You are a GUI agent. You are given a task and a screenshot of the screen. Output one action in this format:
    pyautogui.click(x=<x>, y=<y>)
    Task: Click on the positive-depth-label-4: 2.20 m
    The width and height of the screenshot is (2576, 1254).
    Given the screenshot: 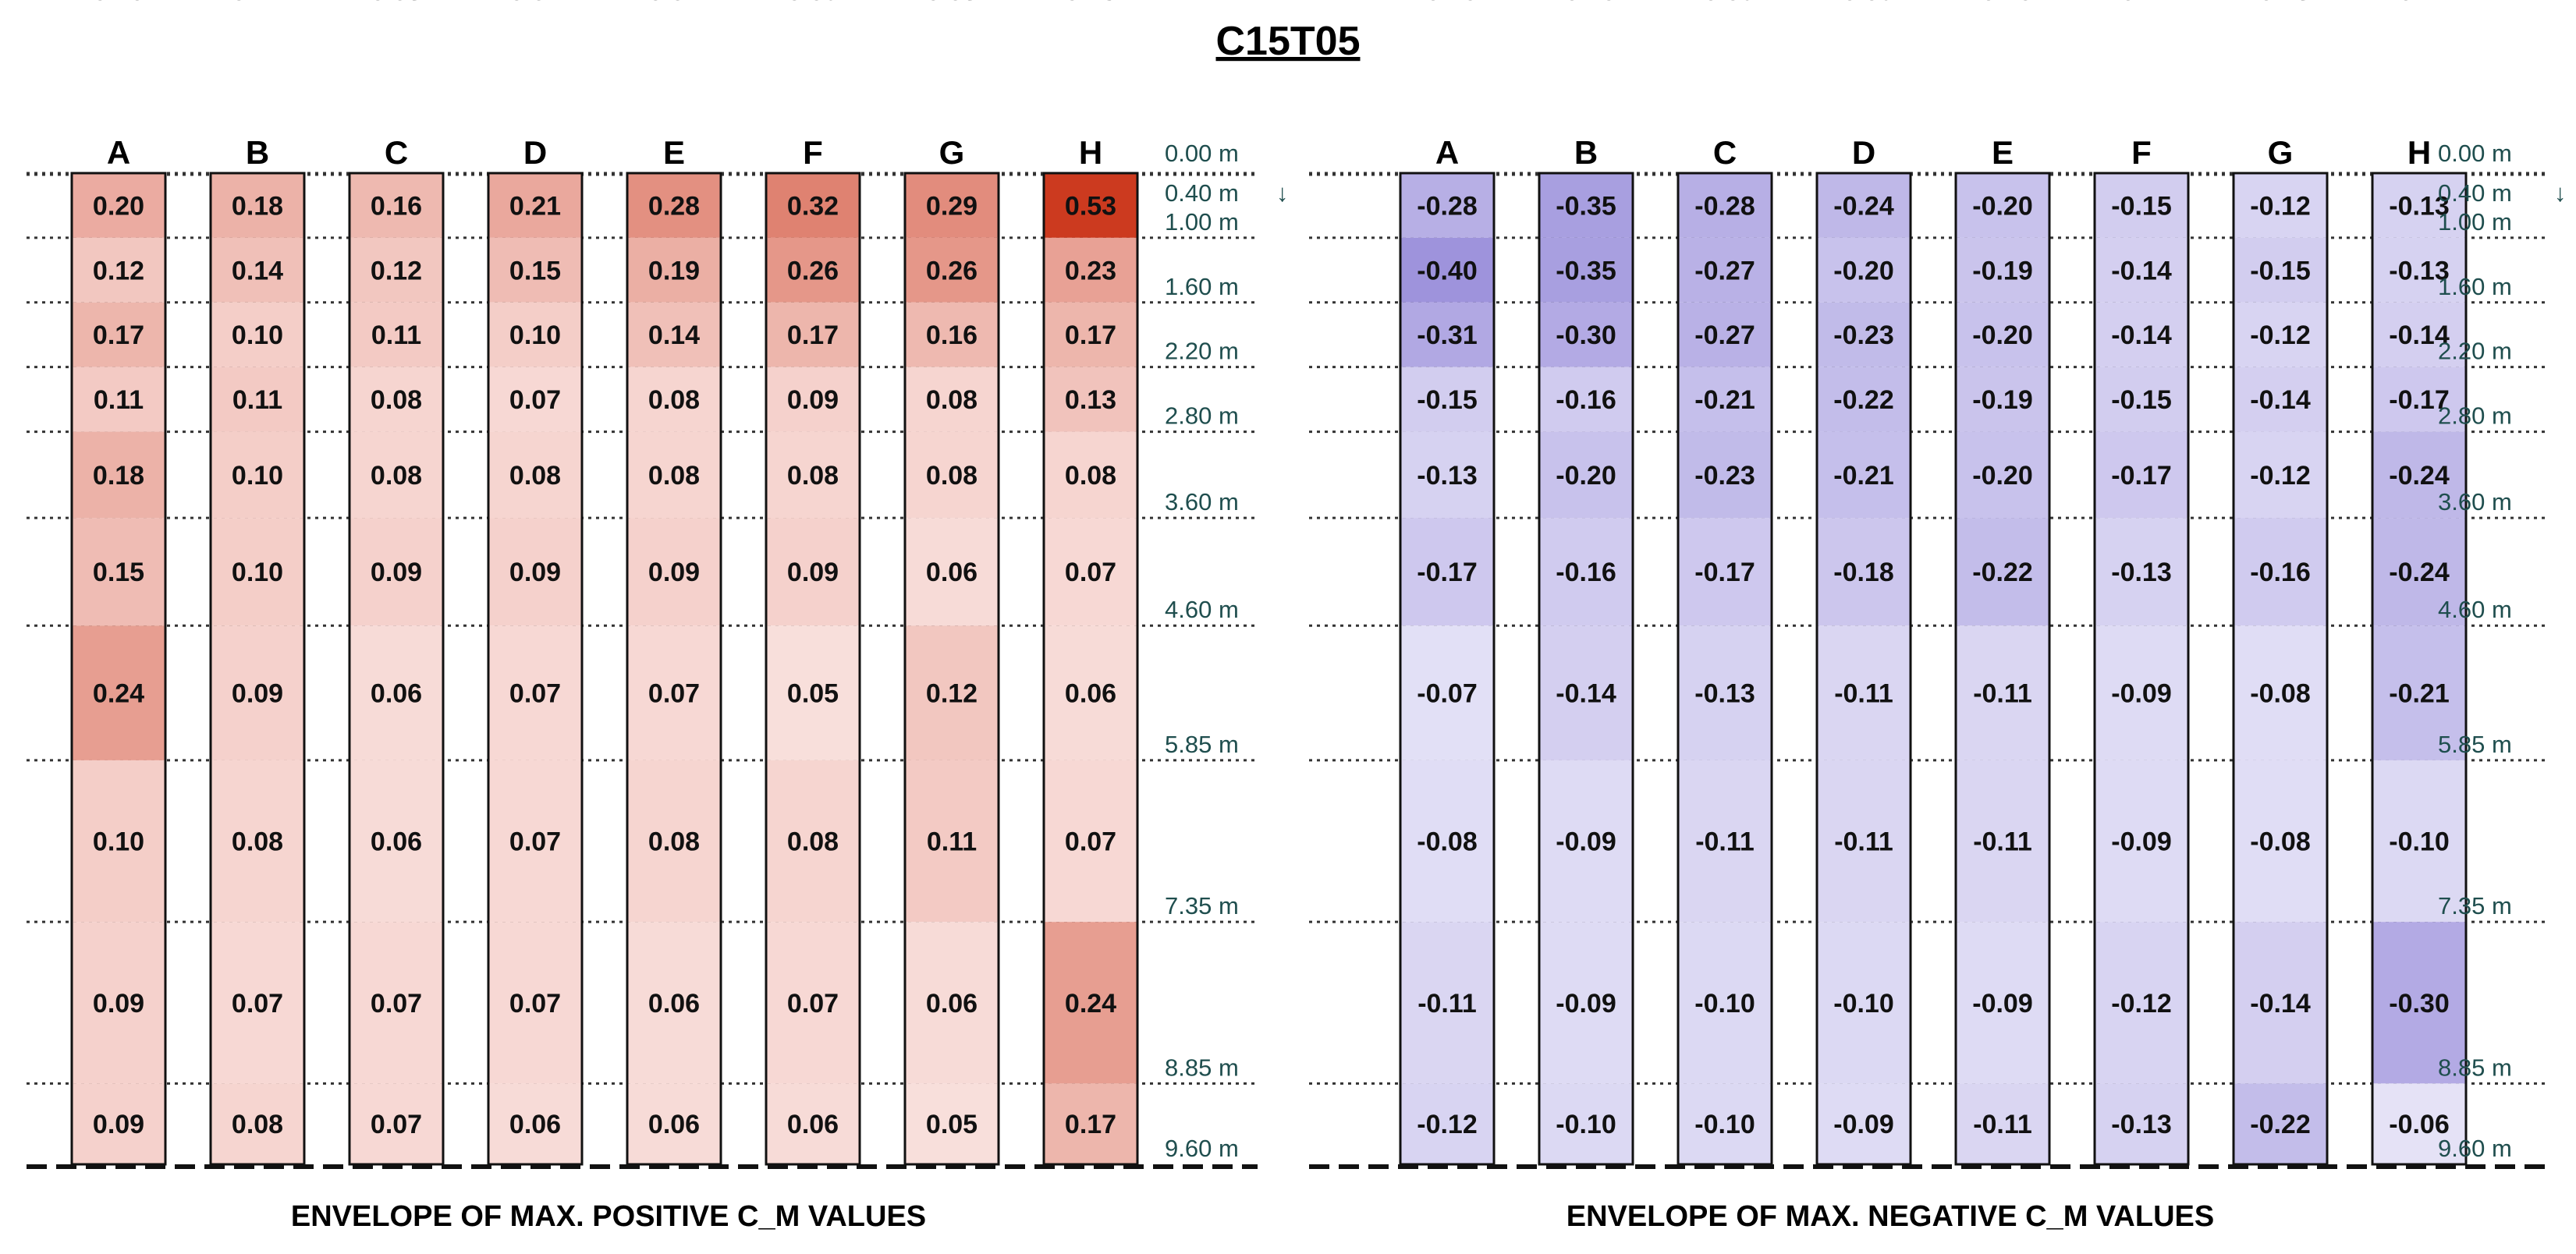 What is the action you would take?
    pyautogui.click(x=1202, y=351)
    